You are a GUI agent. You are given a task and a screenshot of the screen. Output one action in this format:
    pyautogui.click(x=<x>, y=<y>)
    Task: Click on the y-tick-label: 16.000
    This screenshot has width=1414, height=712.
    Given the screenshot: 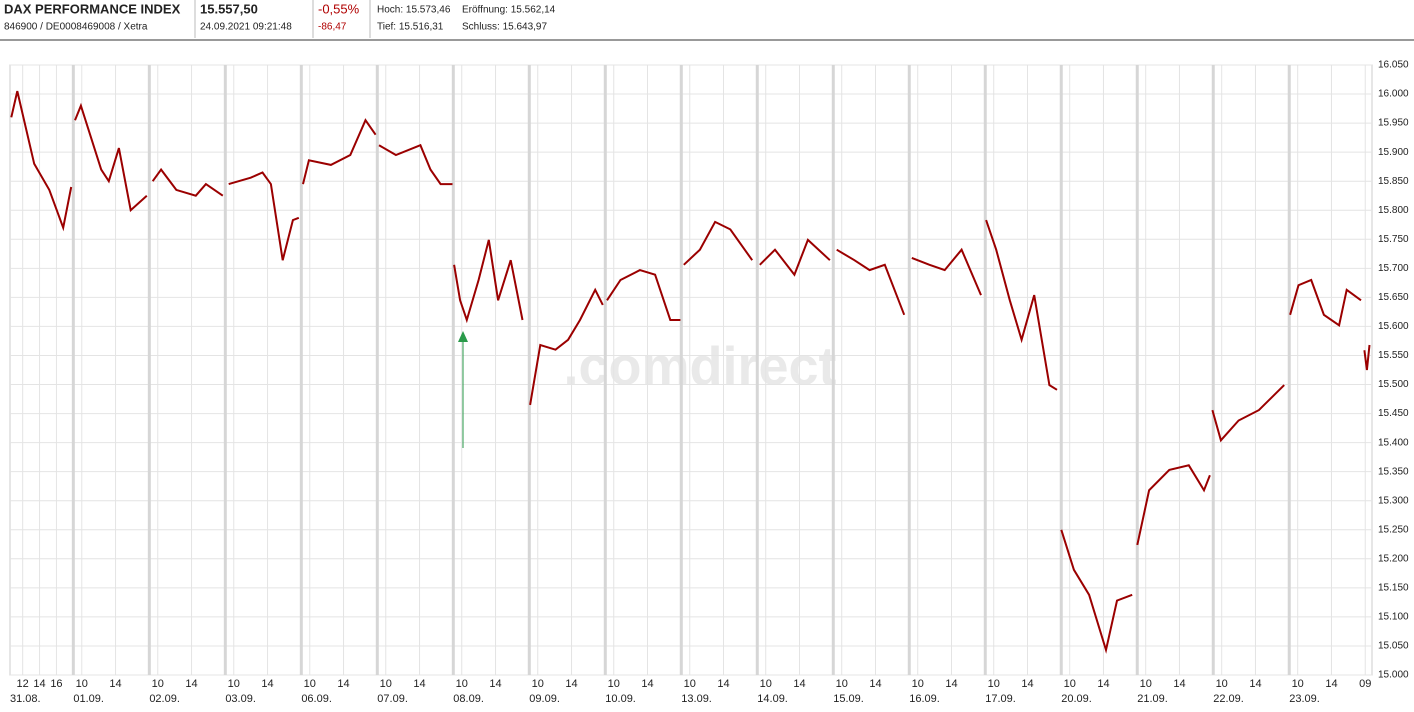 What is the action you would take?
    pyautogui.click(x=1393, y=94)
    